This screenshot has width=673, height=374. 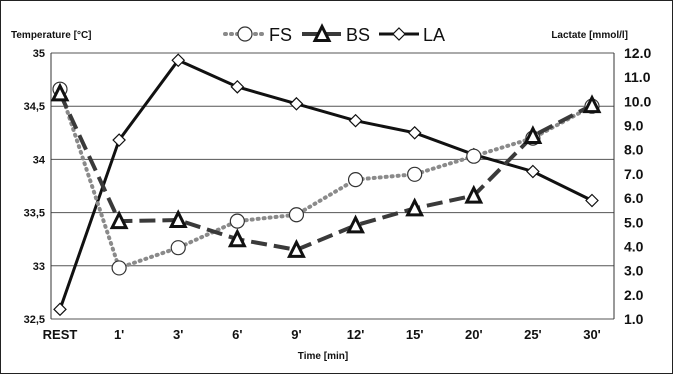 What do you see at coordinates (119, 334) in the screenshot?
I see `x-tick-label: 1'` at bounding box center [119, 334].